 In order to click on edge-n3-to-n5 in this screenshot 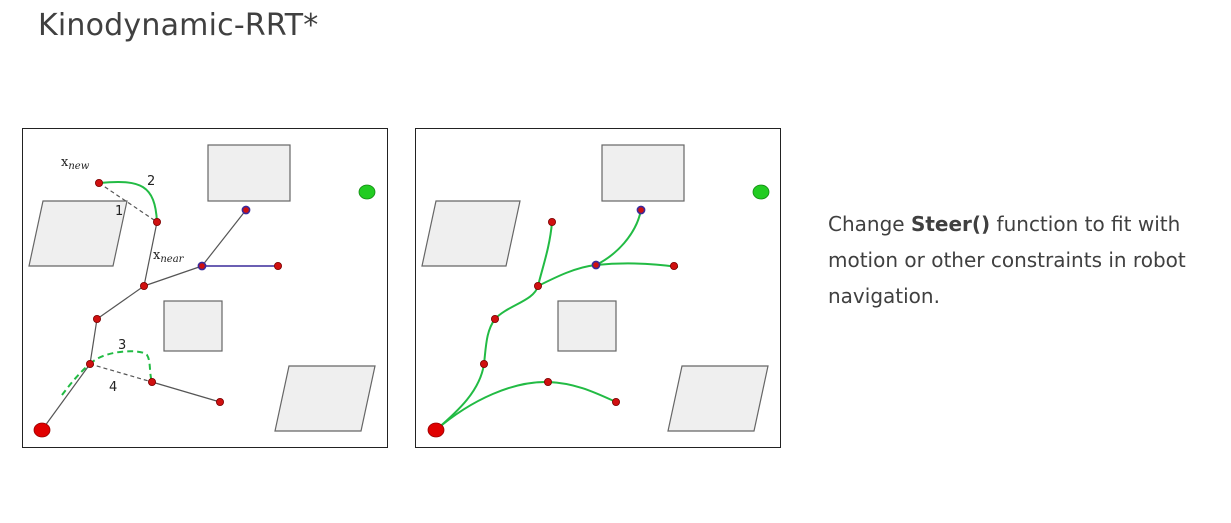, I will do `click(173, 276)`.